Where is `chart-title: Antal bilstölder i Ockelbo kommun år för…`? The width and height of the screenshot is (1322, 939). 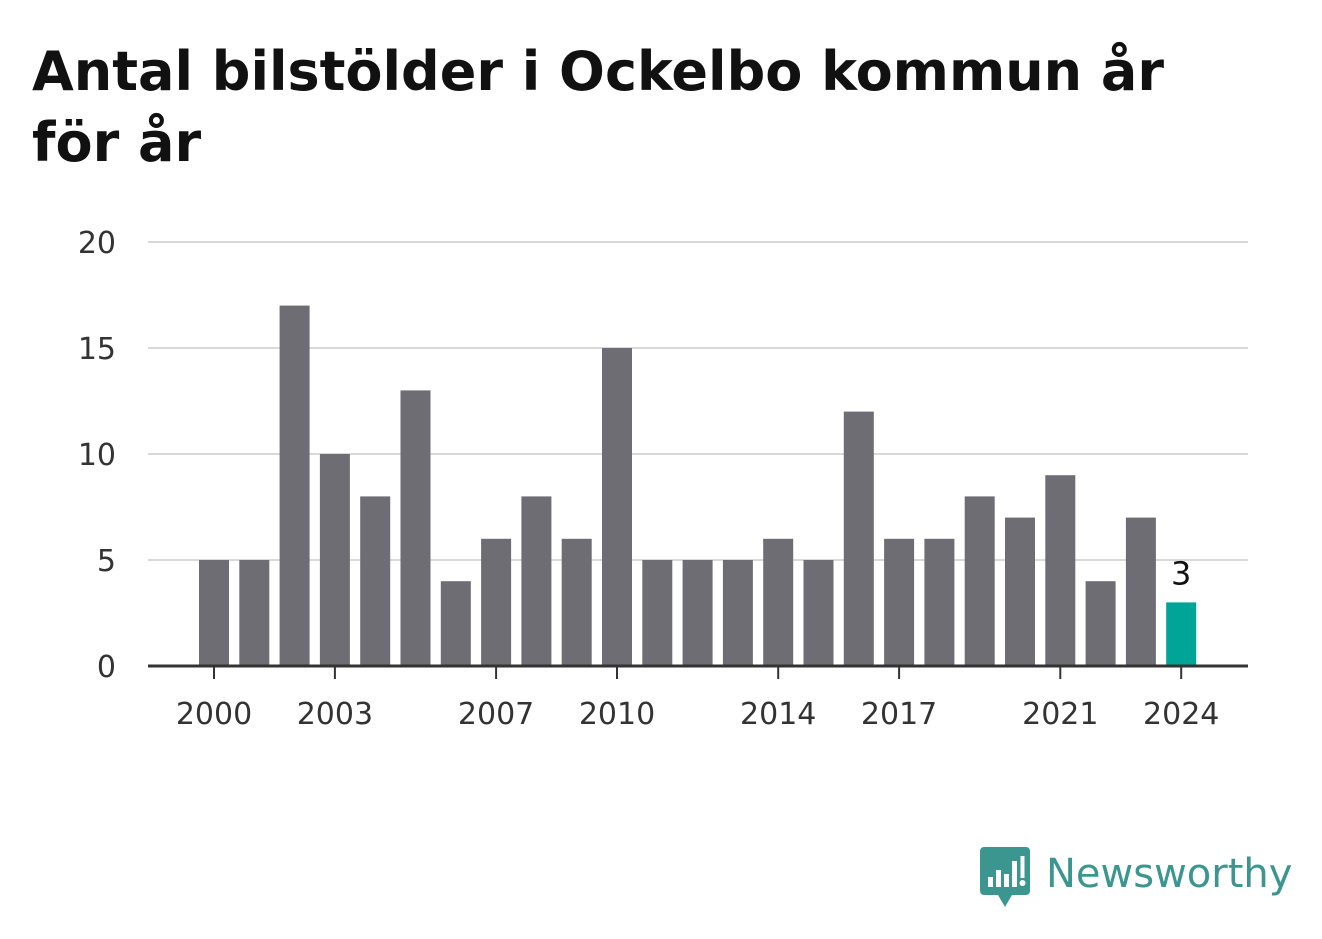 chart-title: Antal bilstölder i Ockelbo kommun år för… is located at coordinates (598, 107).